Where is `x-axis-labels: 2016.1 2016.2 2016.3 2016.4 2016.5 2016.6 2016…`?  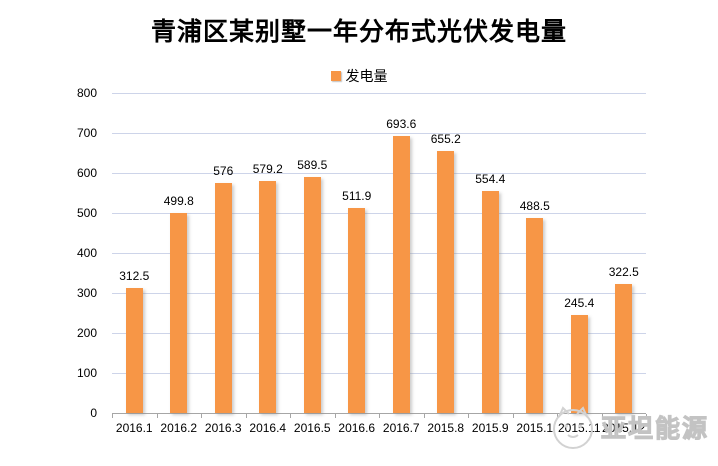 x-axis-labels: 2016.1 2016.2 2016.3 2016.4 2016.5 2016.6 2016… is located at coordinates (379, 429).